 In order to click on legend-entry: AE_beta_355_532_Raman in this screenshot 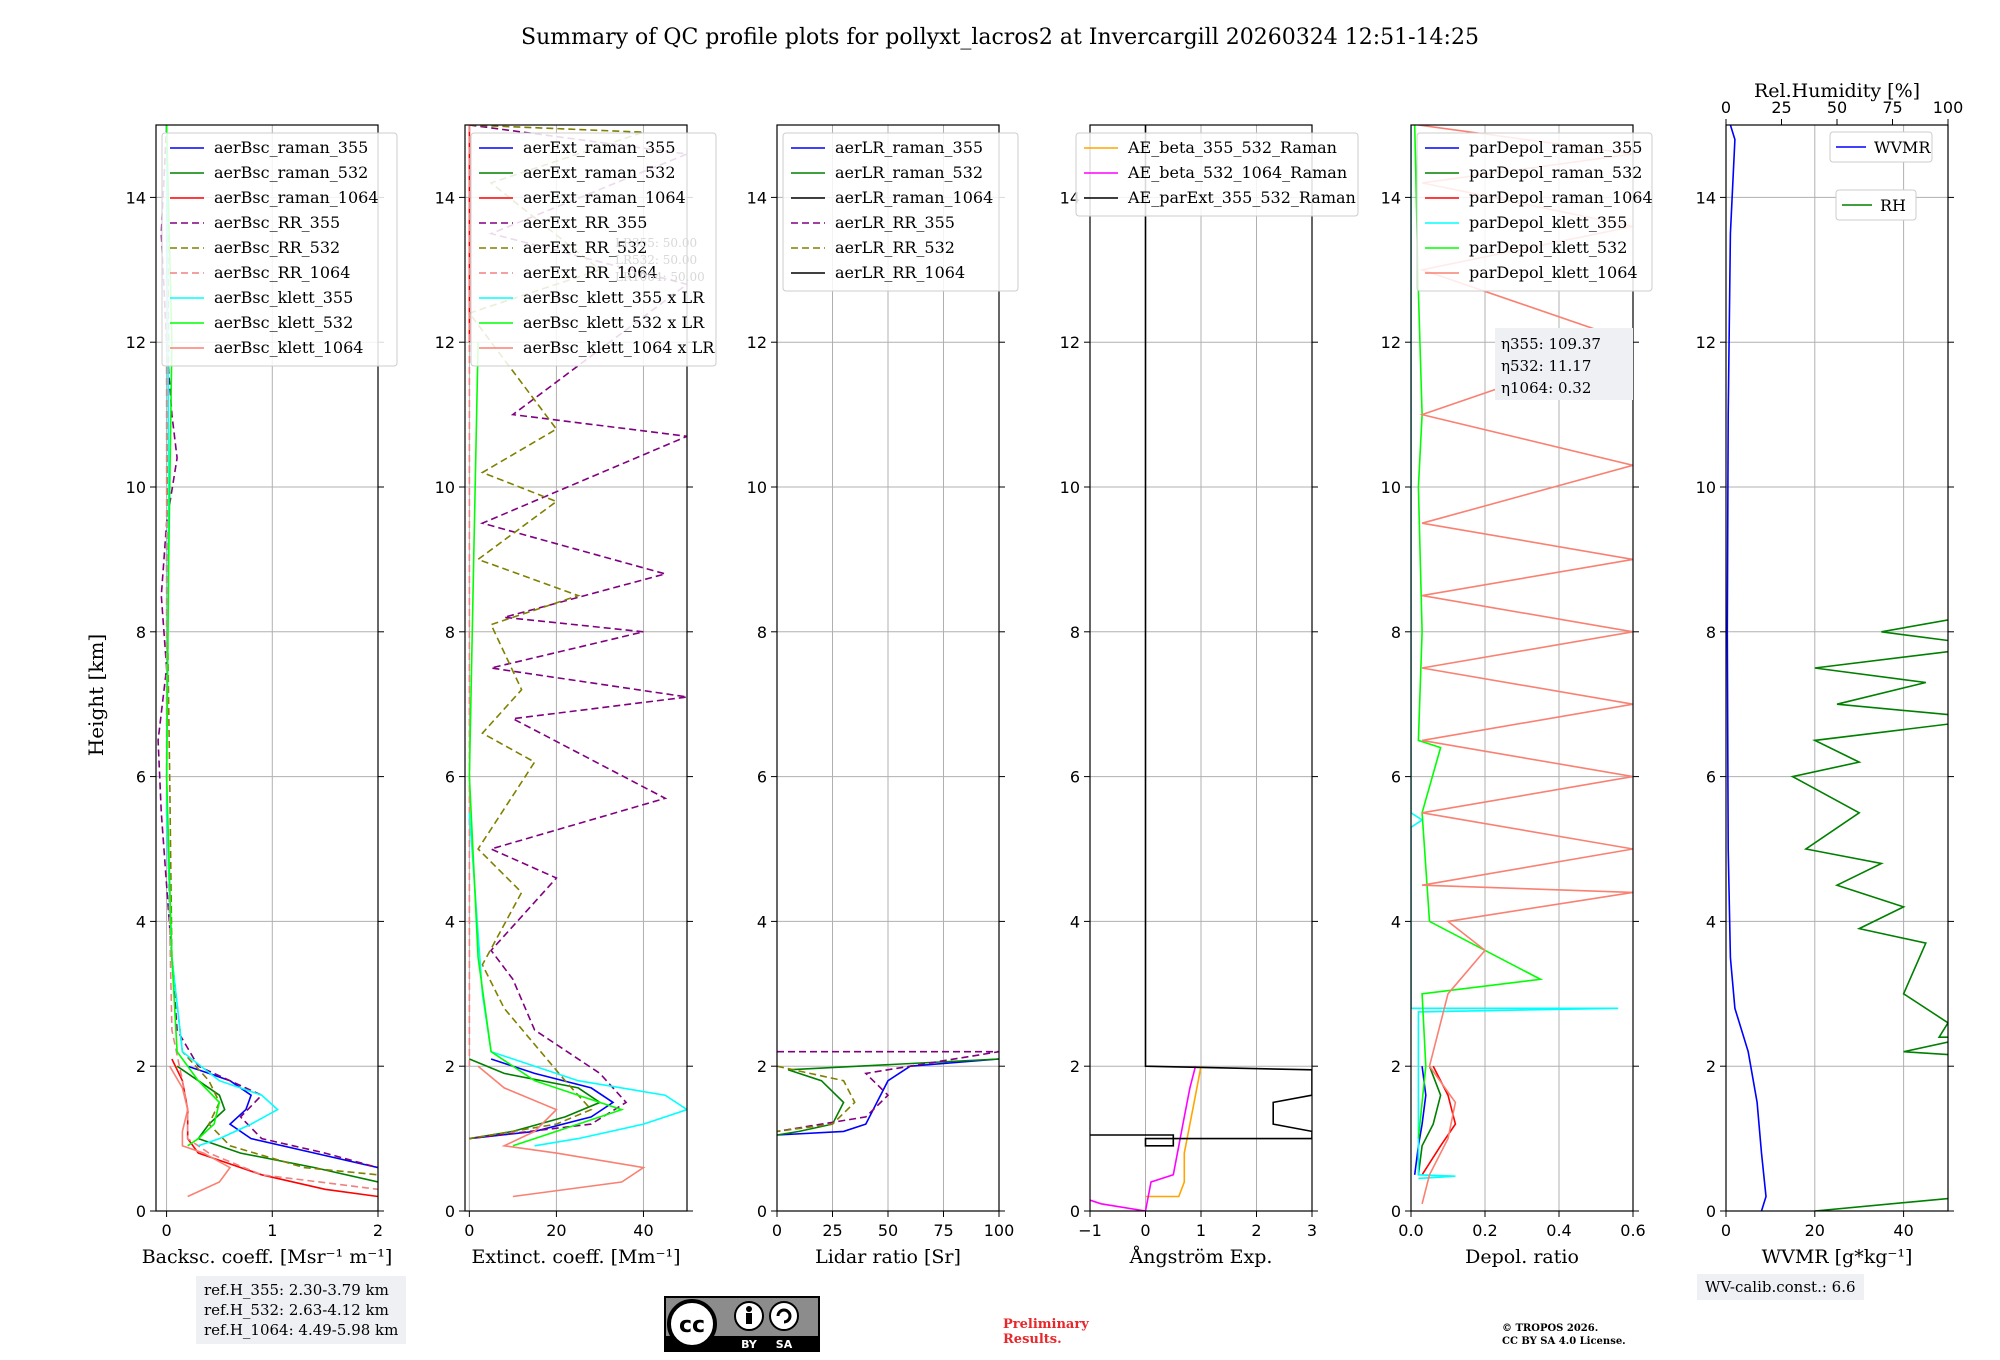, I will do `click(1232, 147)`.